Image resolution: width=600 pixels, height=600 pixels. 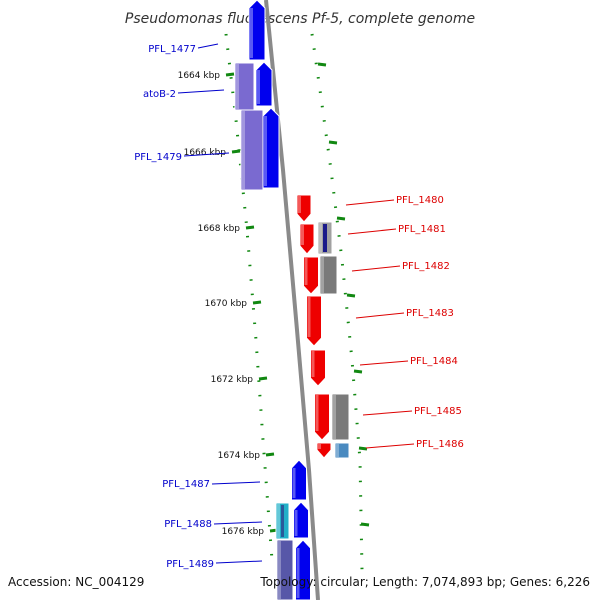 I want to click on gene-label-PFL_1483: PFL_1483, so click(x=430, y=313).